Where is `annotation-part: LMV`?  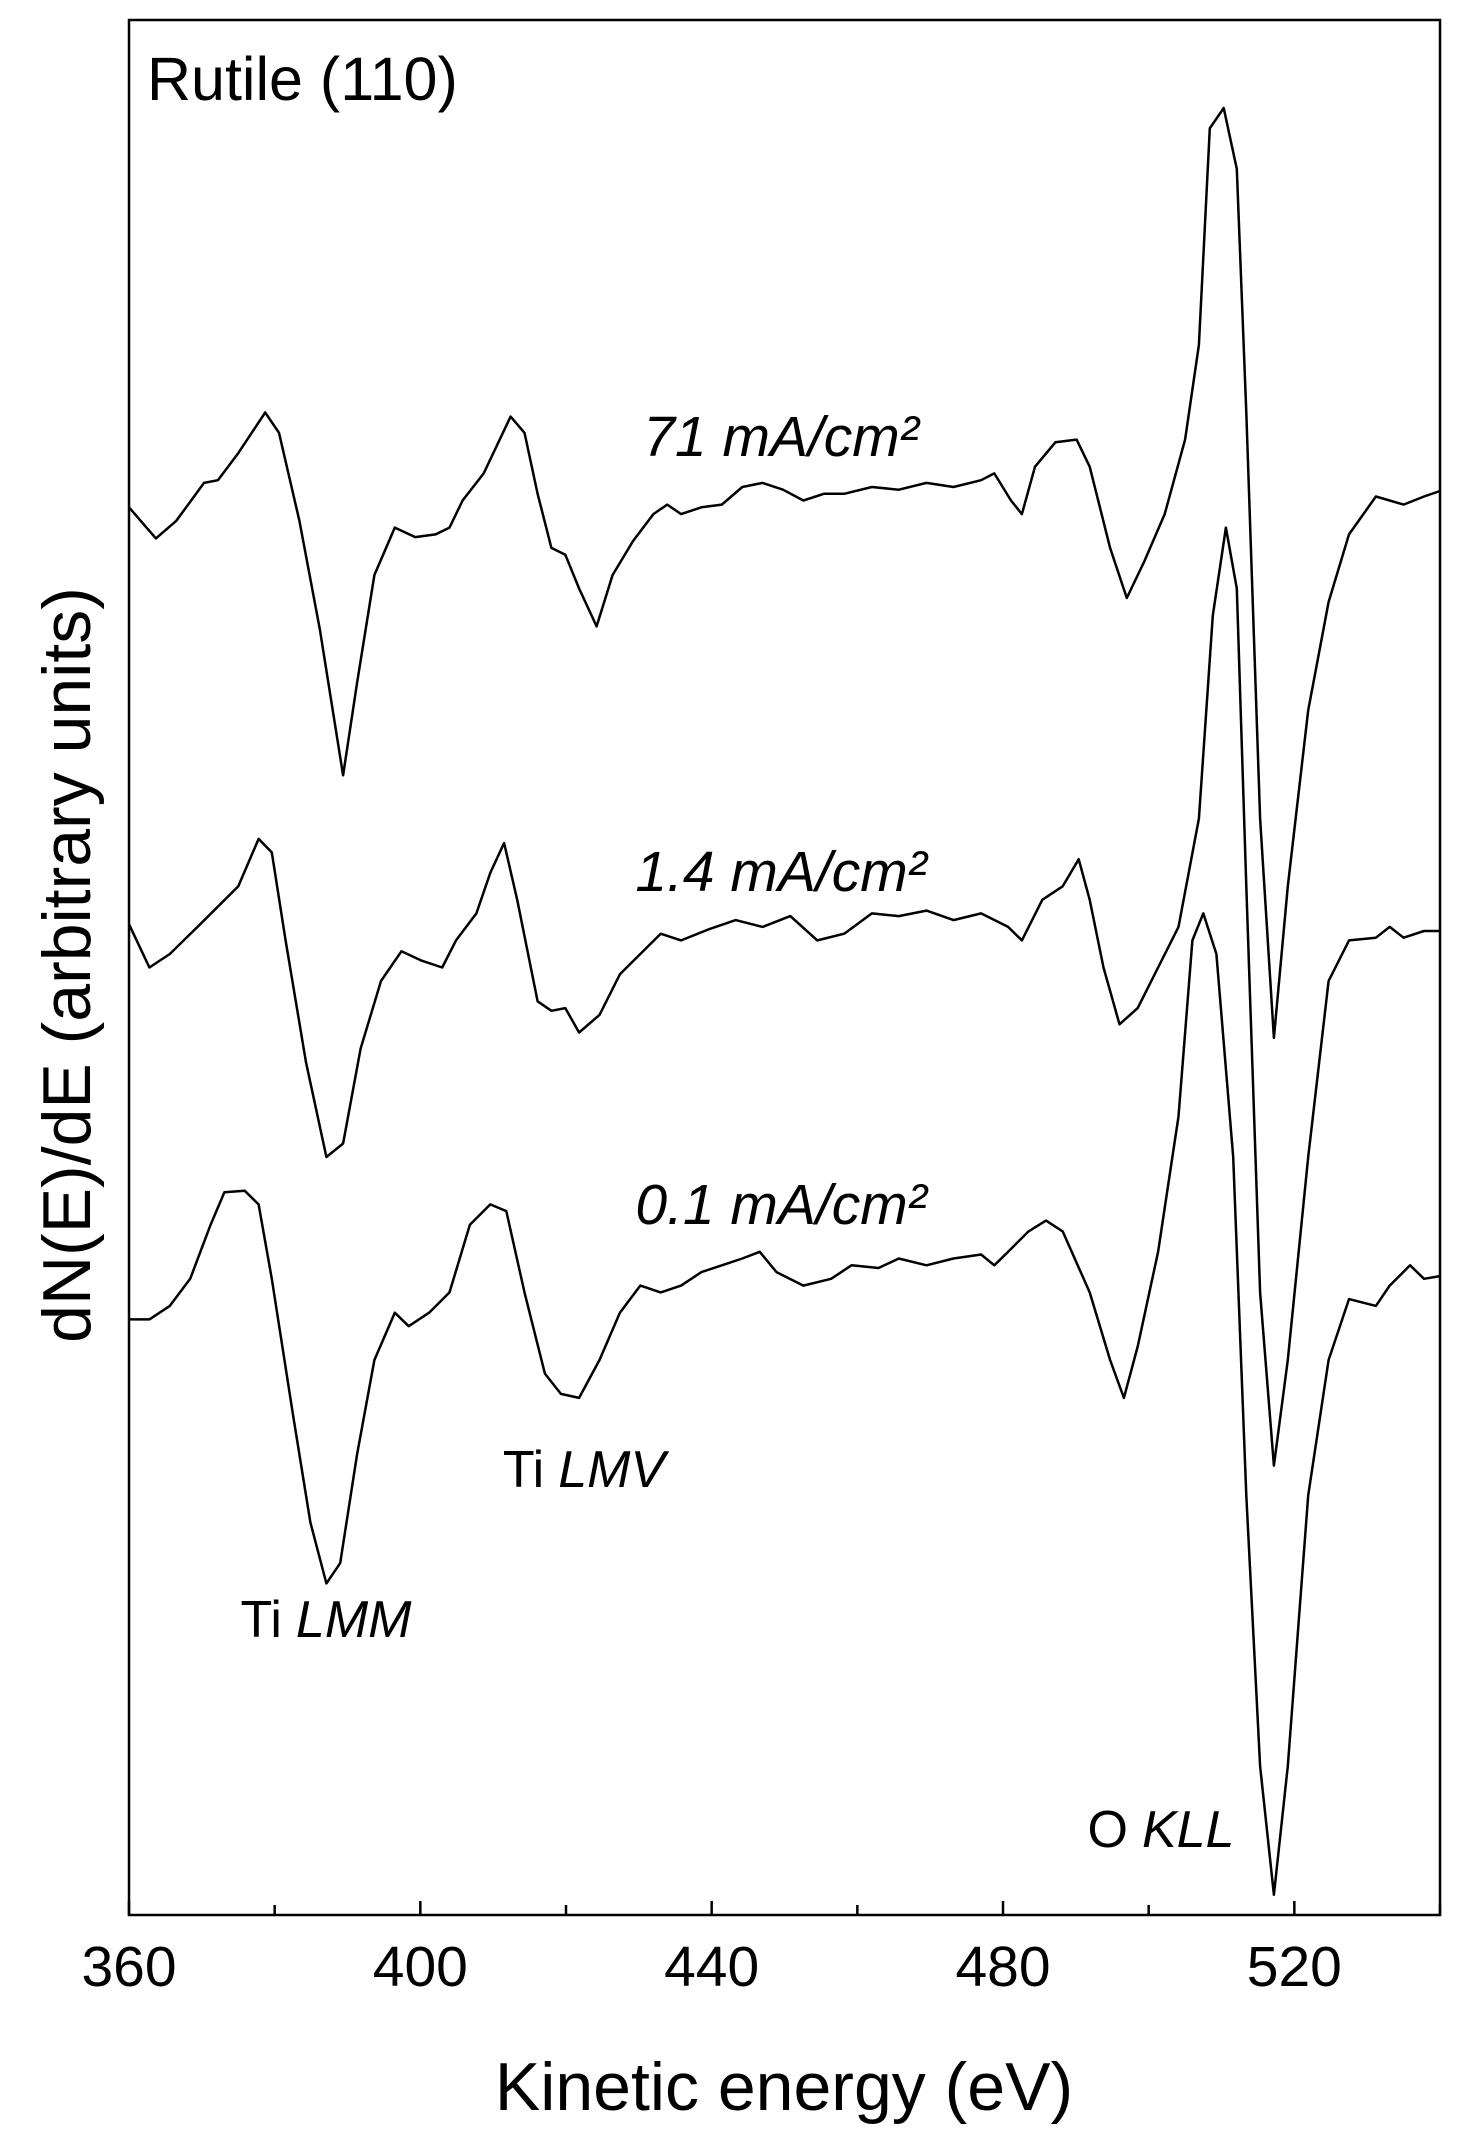
annotation-part: LMV is located at coordinates (613, 1470).